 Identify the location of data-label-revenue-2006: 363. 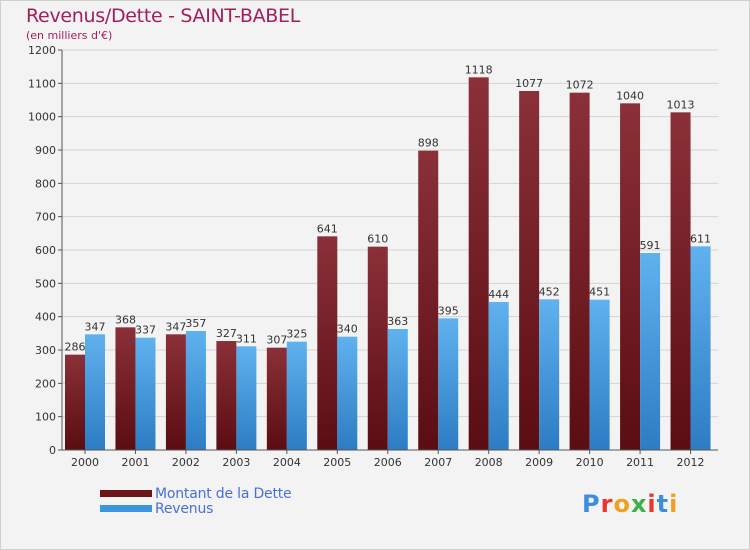
(397, 321).